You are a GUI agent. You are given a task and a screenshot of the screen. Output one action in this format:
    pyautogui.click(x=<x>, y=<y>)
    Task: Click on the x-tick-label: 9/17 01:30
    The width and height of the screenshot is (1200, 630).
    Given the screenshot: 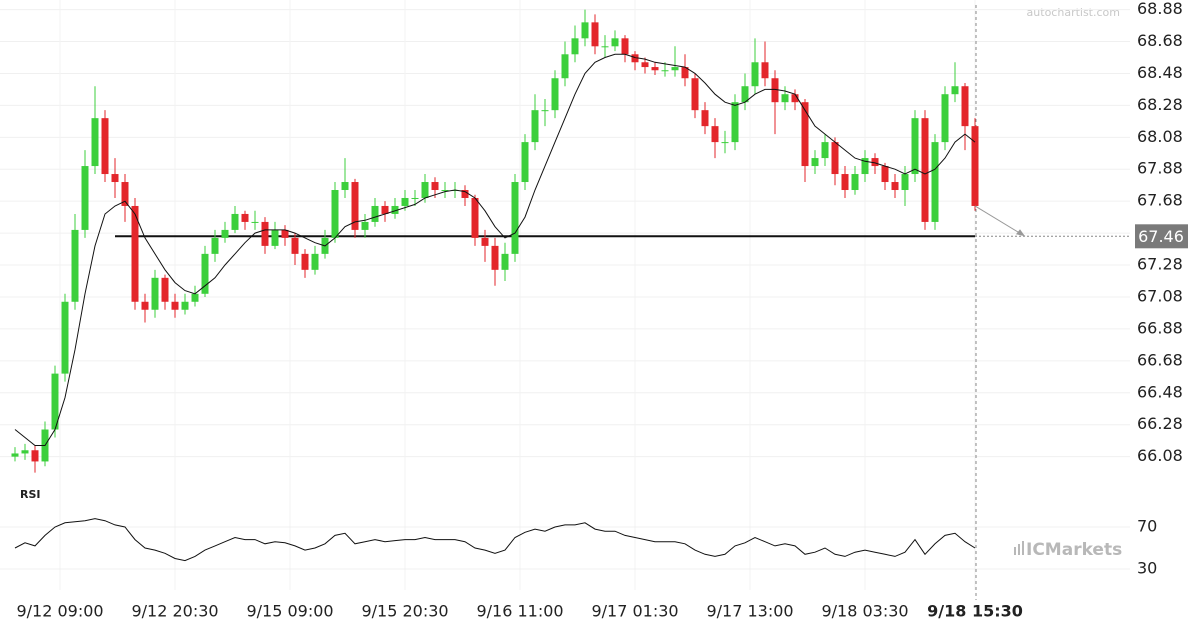 What is the action you would take?
    pyautogui.click(x=634, y=611)
    